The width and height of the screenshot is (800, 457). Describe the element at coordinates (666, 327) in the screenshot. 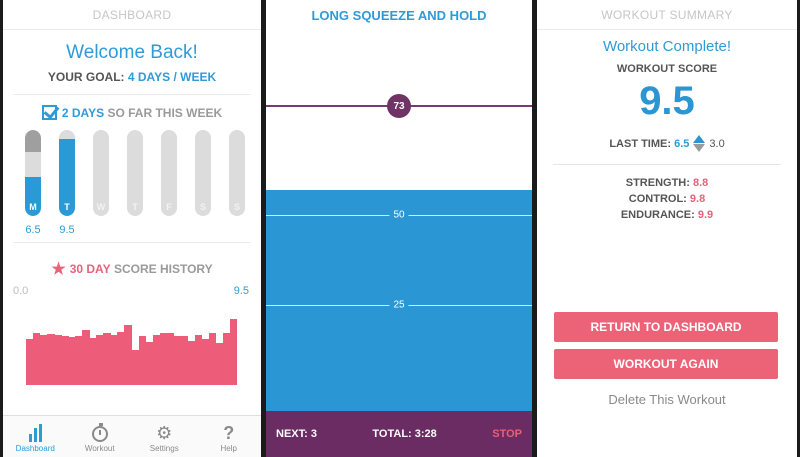

I see `return-to-dashboard-button: RETURN TO DASHBOARD` at that location.